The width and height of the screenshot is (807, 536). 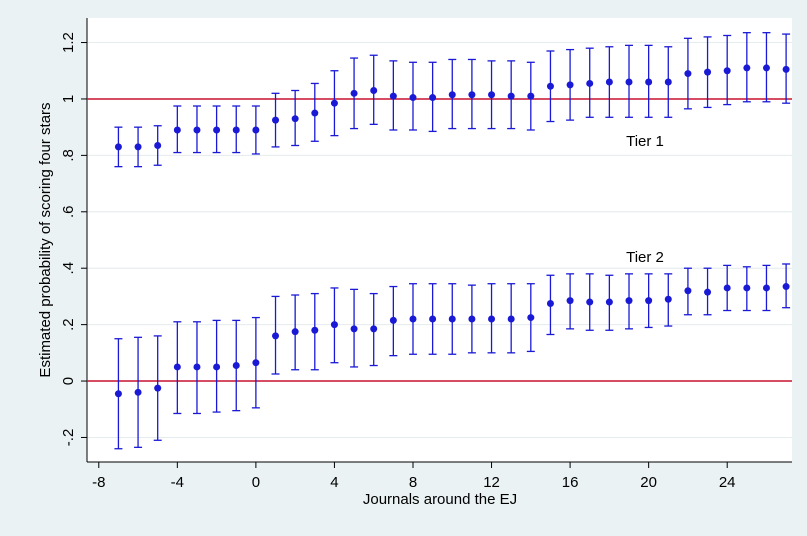 I want to click on x-tick-label: -4, so click(x=177, y=482).